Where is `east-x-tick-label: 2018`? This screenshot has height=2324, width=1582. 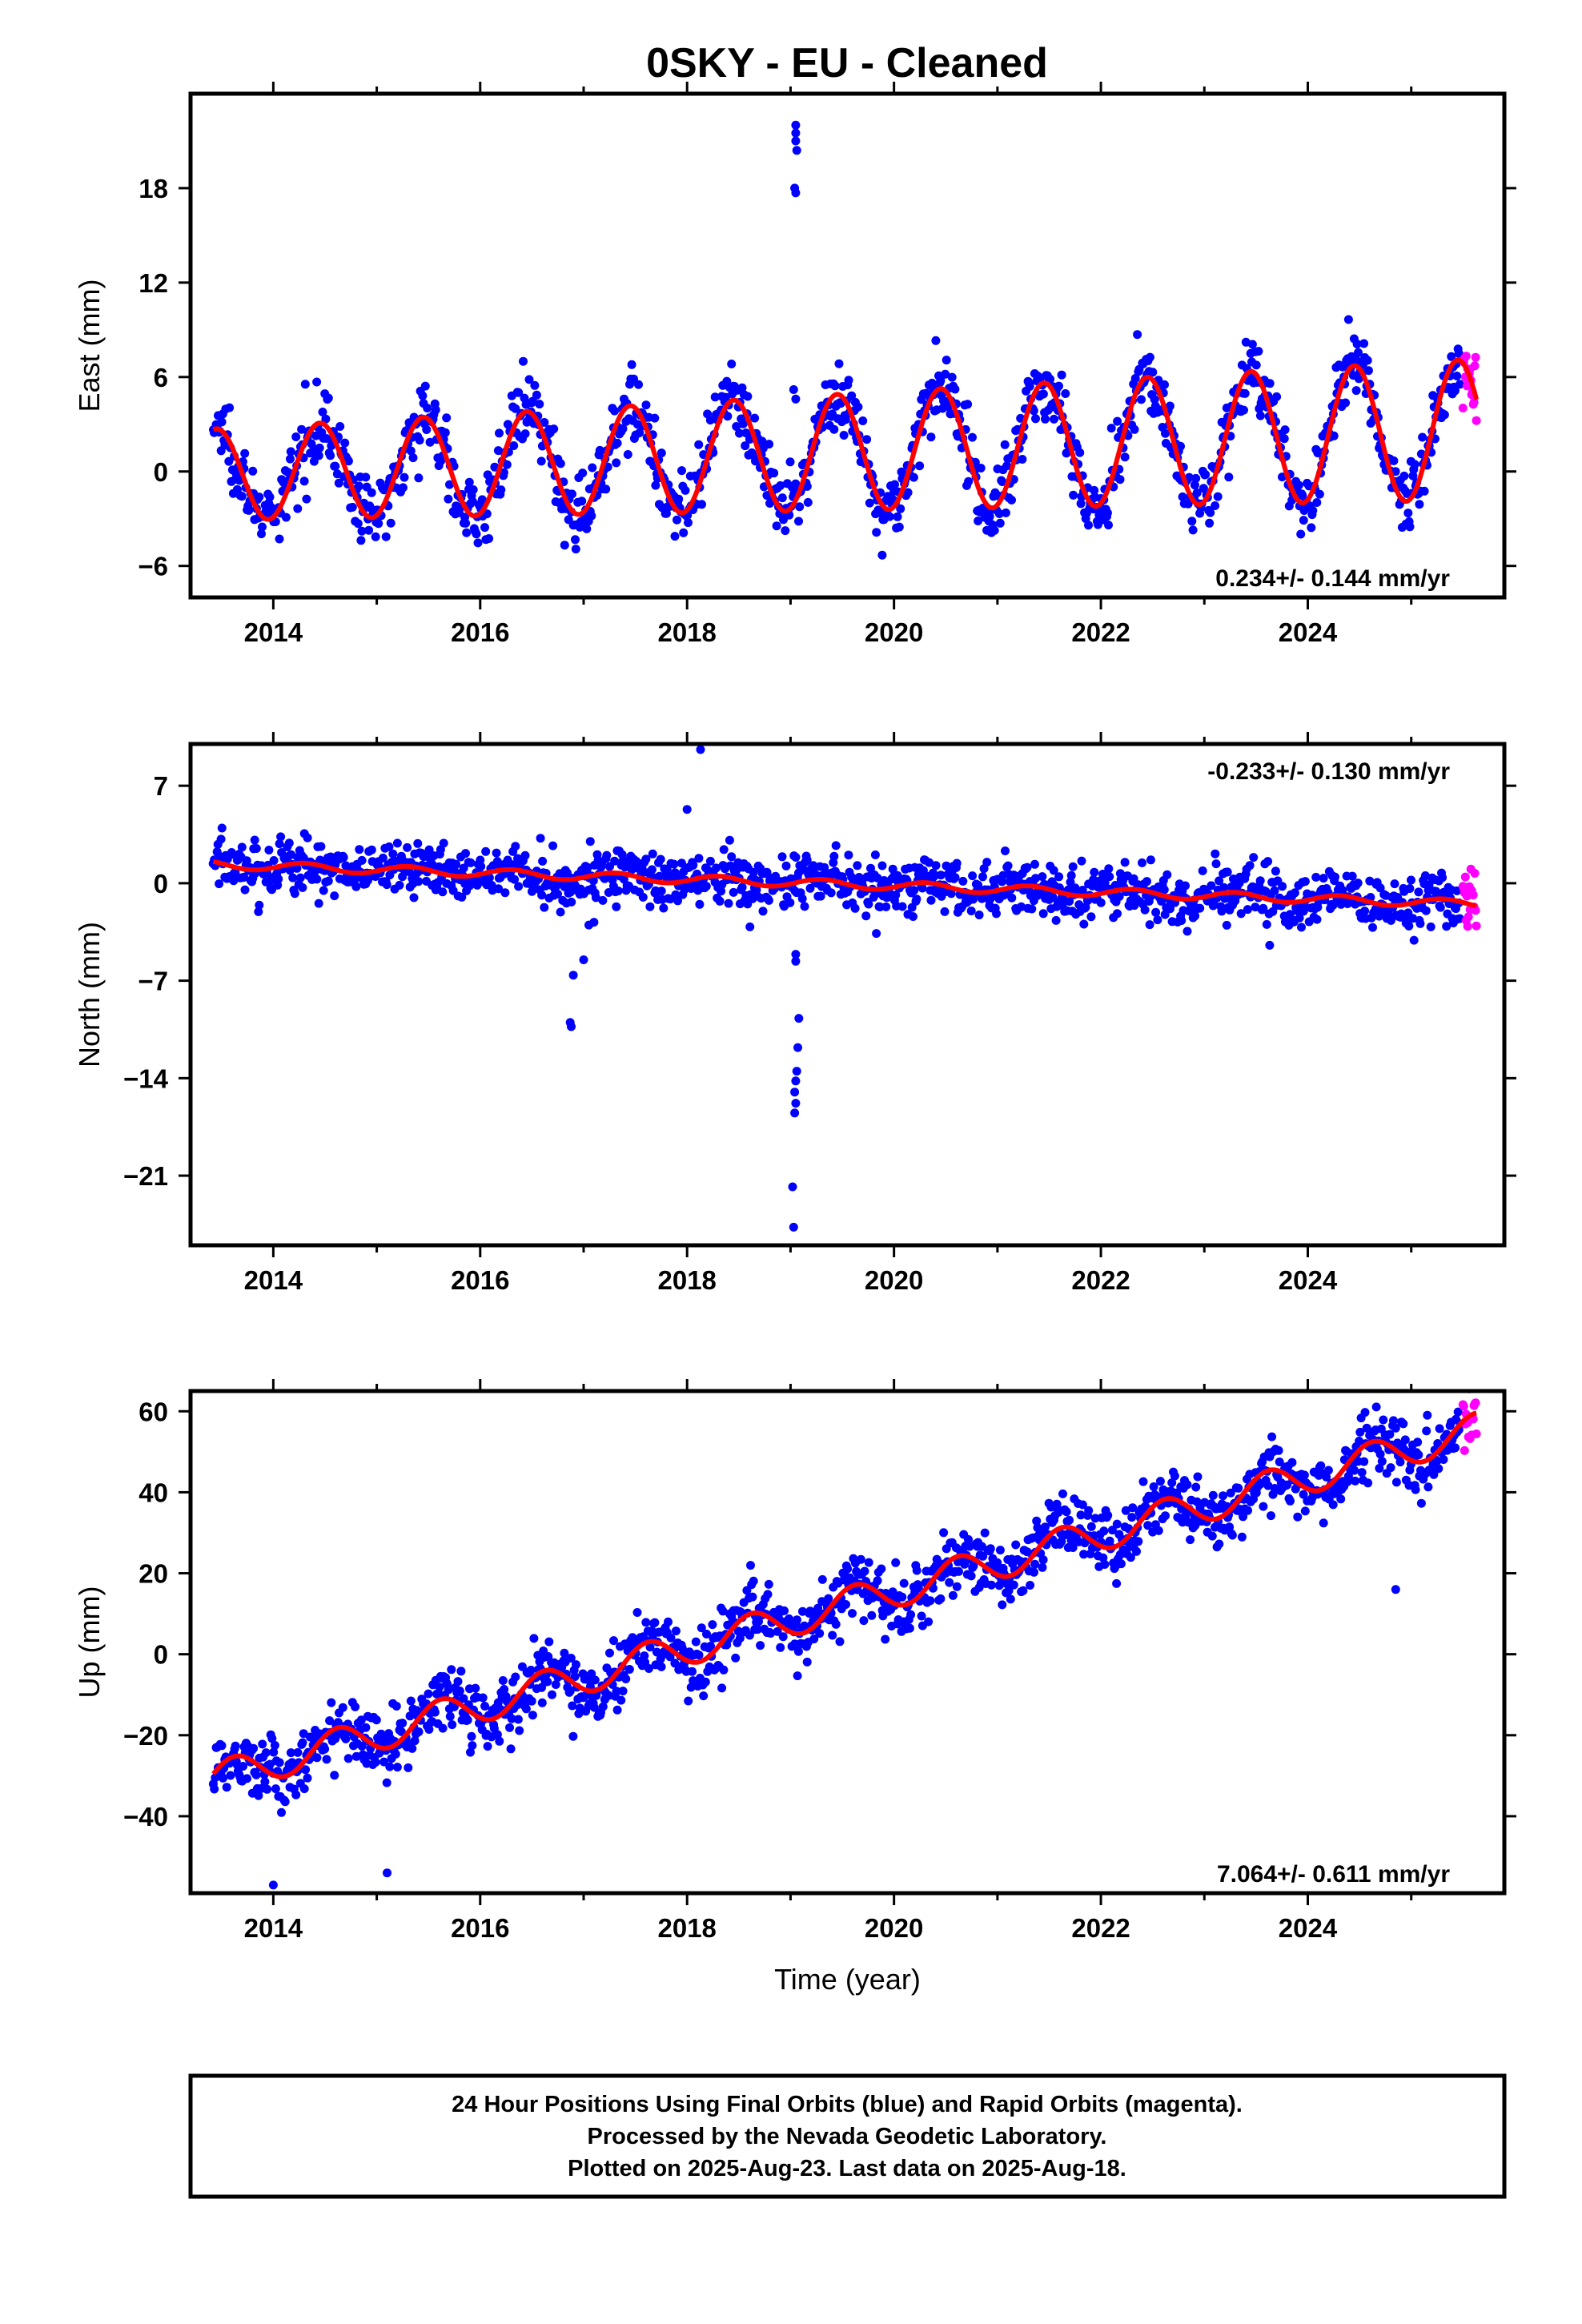 east-x-tick-label: 2018 is located at coordinates (687, 632).